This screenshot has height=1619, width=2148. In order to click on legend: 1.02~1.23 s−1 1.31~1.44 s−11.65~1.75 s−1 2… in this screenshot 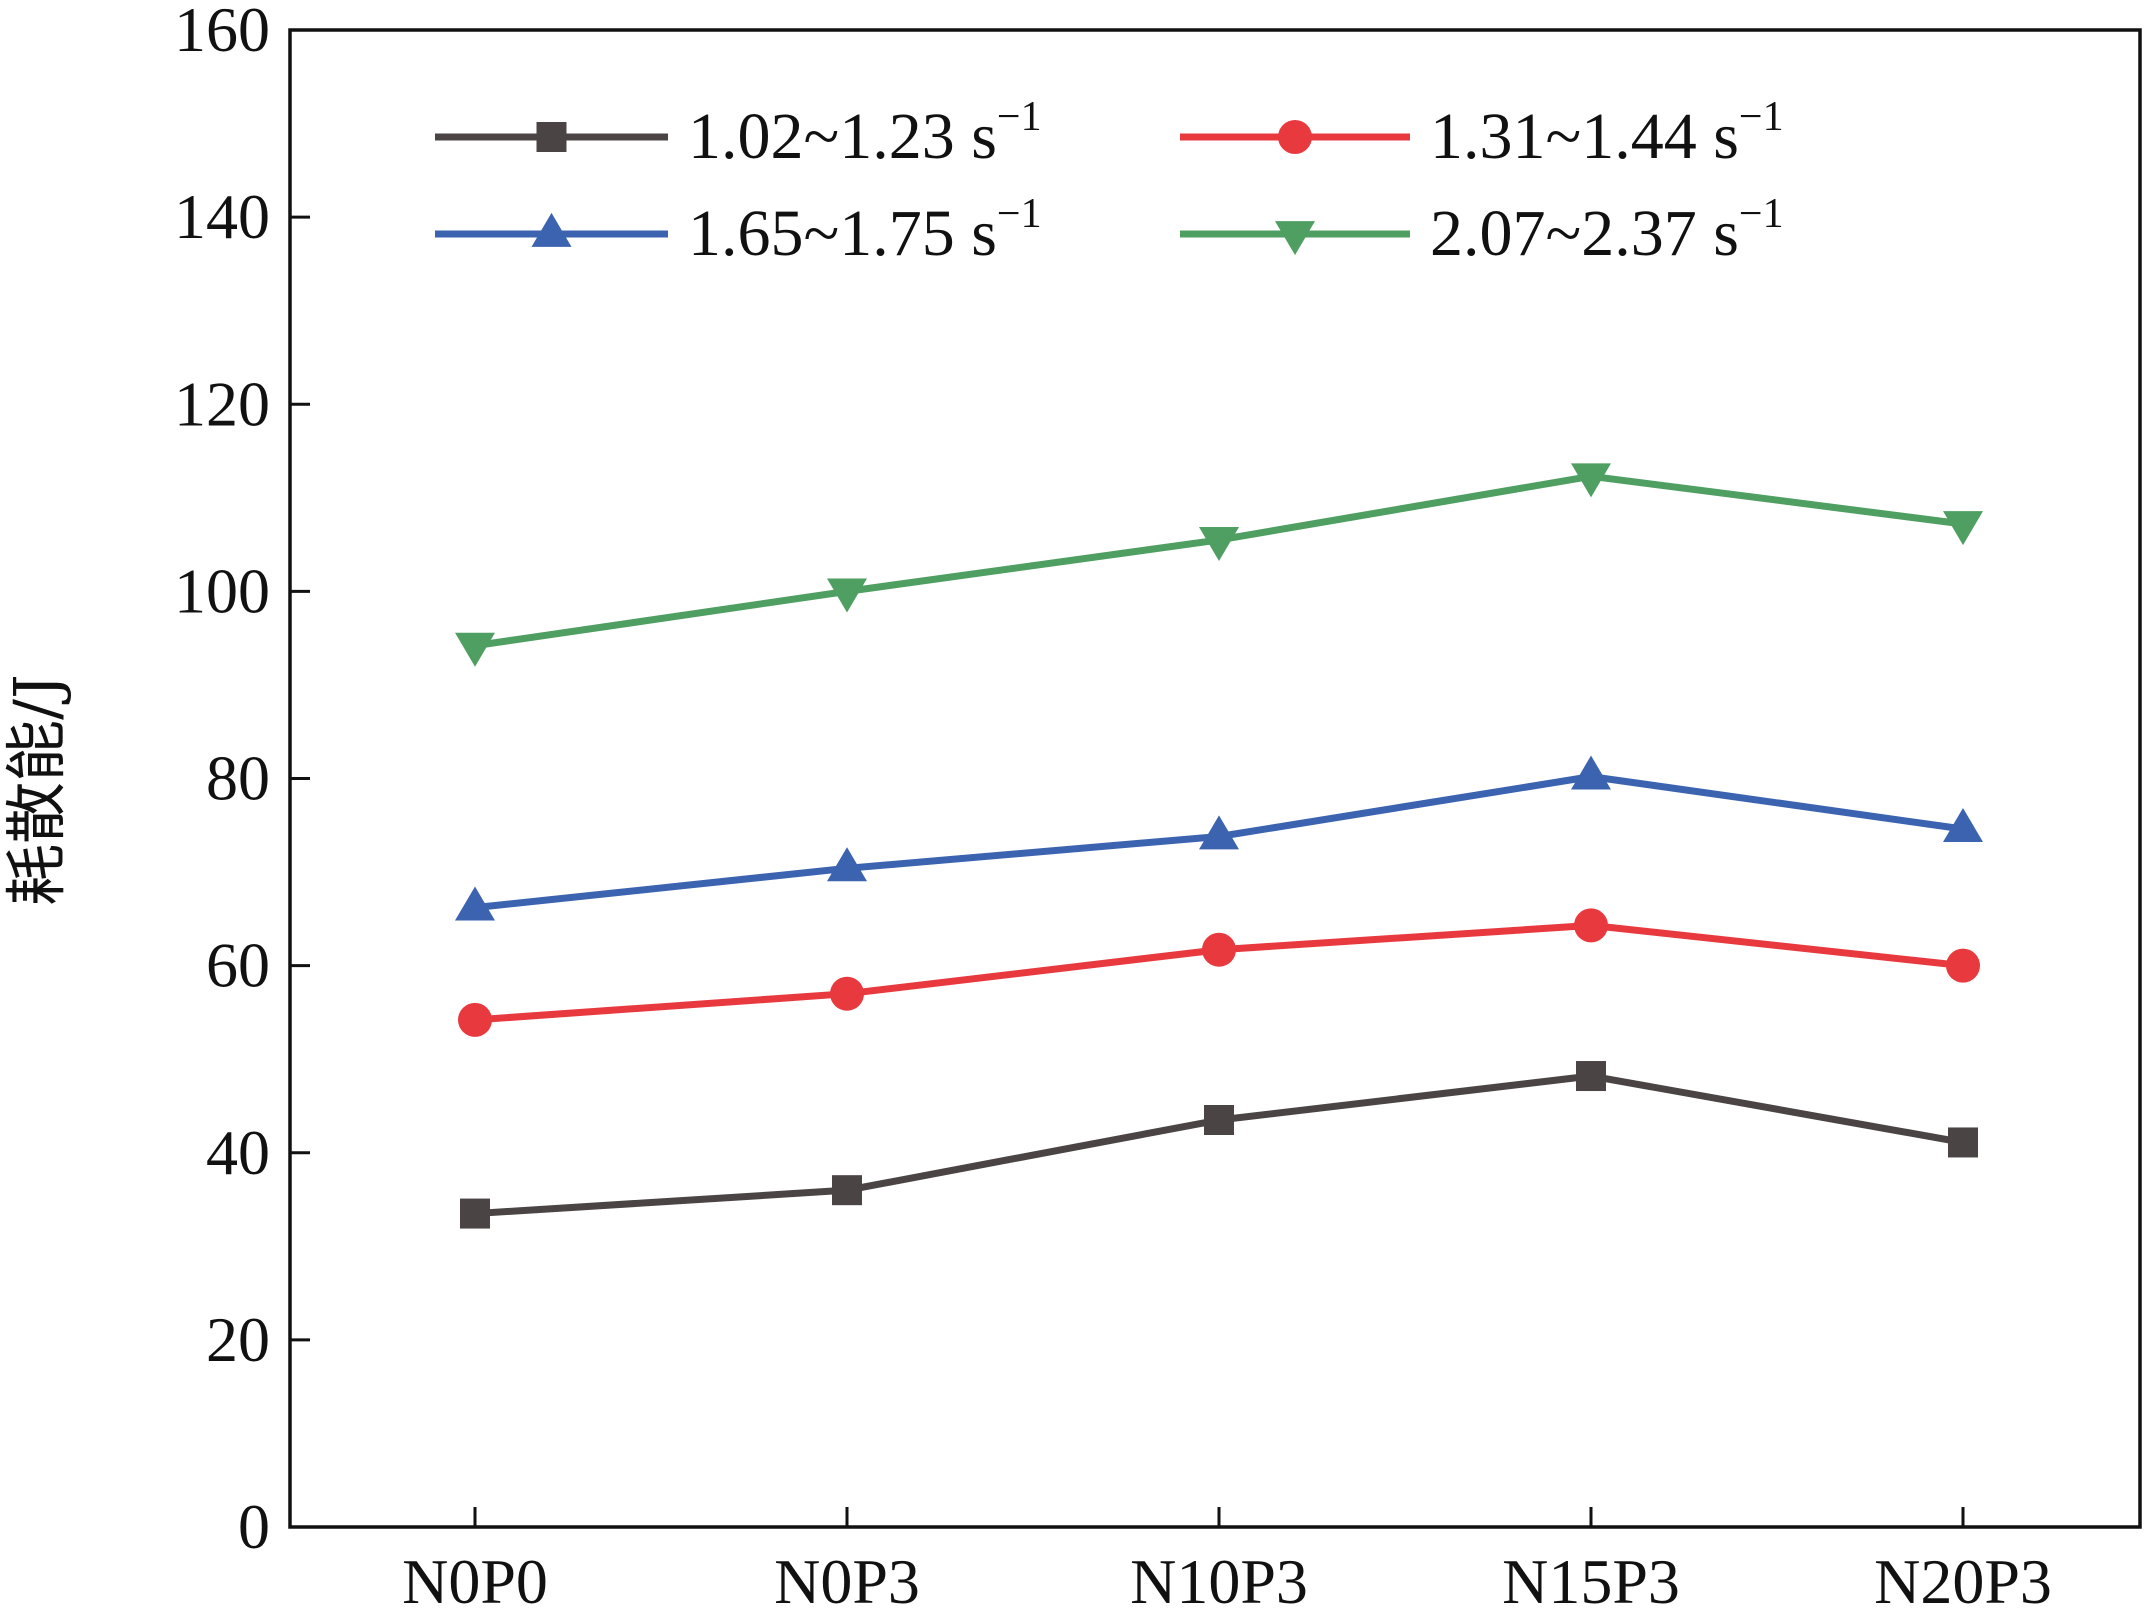, I will do `click(1109, 182)`.